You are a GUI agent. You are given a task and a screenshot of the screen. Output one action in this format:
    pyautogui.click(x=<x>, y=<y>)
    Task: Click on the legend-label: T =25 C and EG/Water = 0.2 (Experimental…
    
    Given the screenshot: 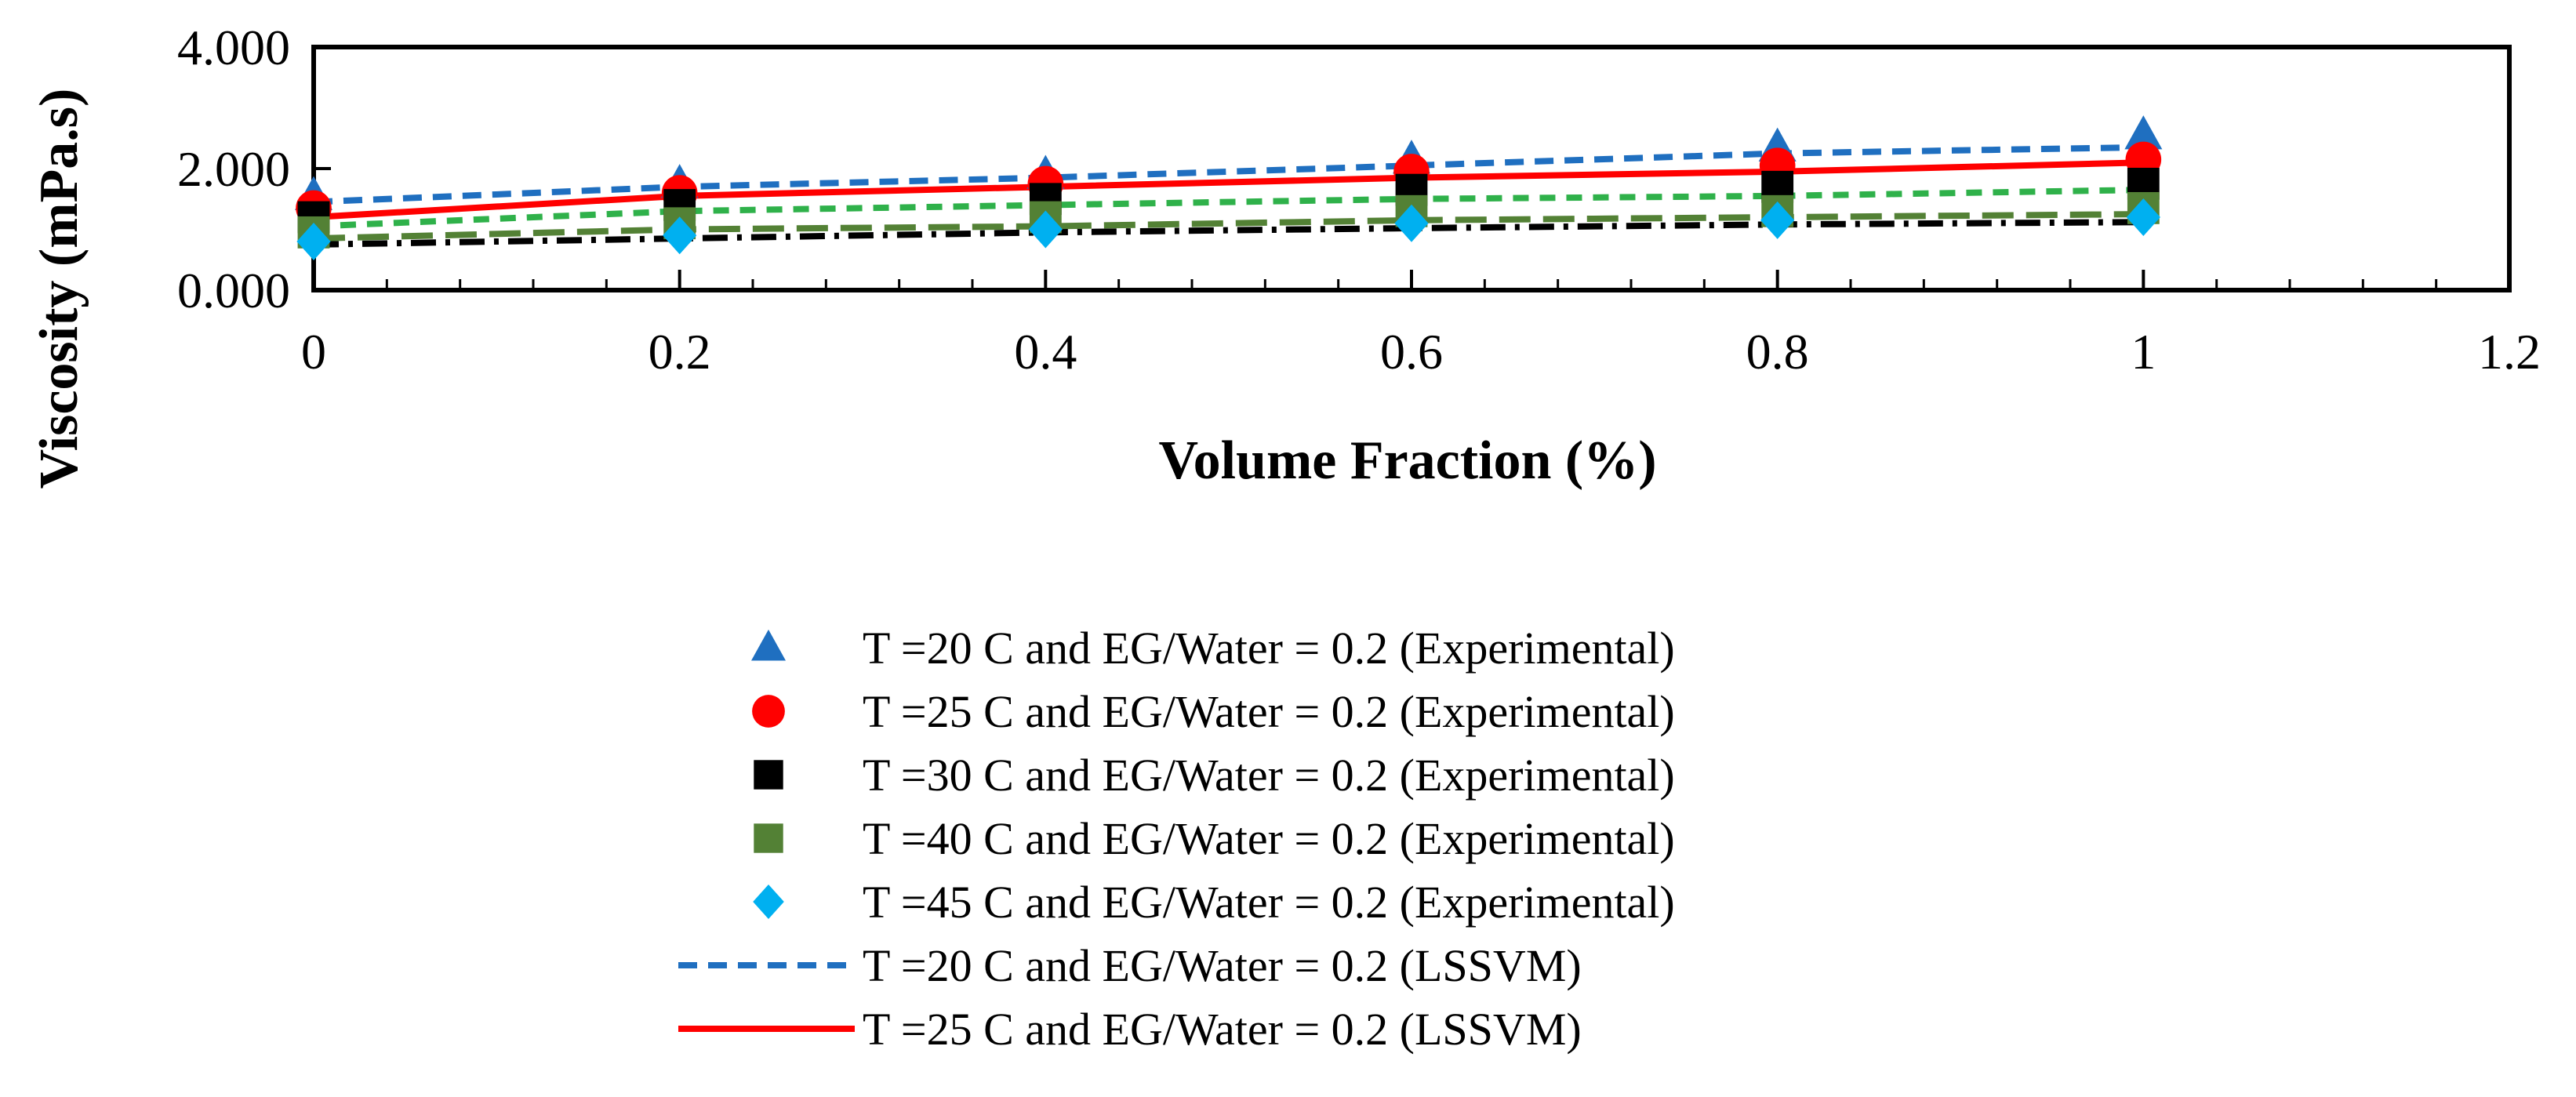 What is the action you would take?
    pyautogui.click(x=1269, y=711)
    